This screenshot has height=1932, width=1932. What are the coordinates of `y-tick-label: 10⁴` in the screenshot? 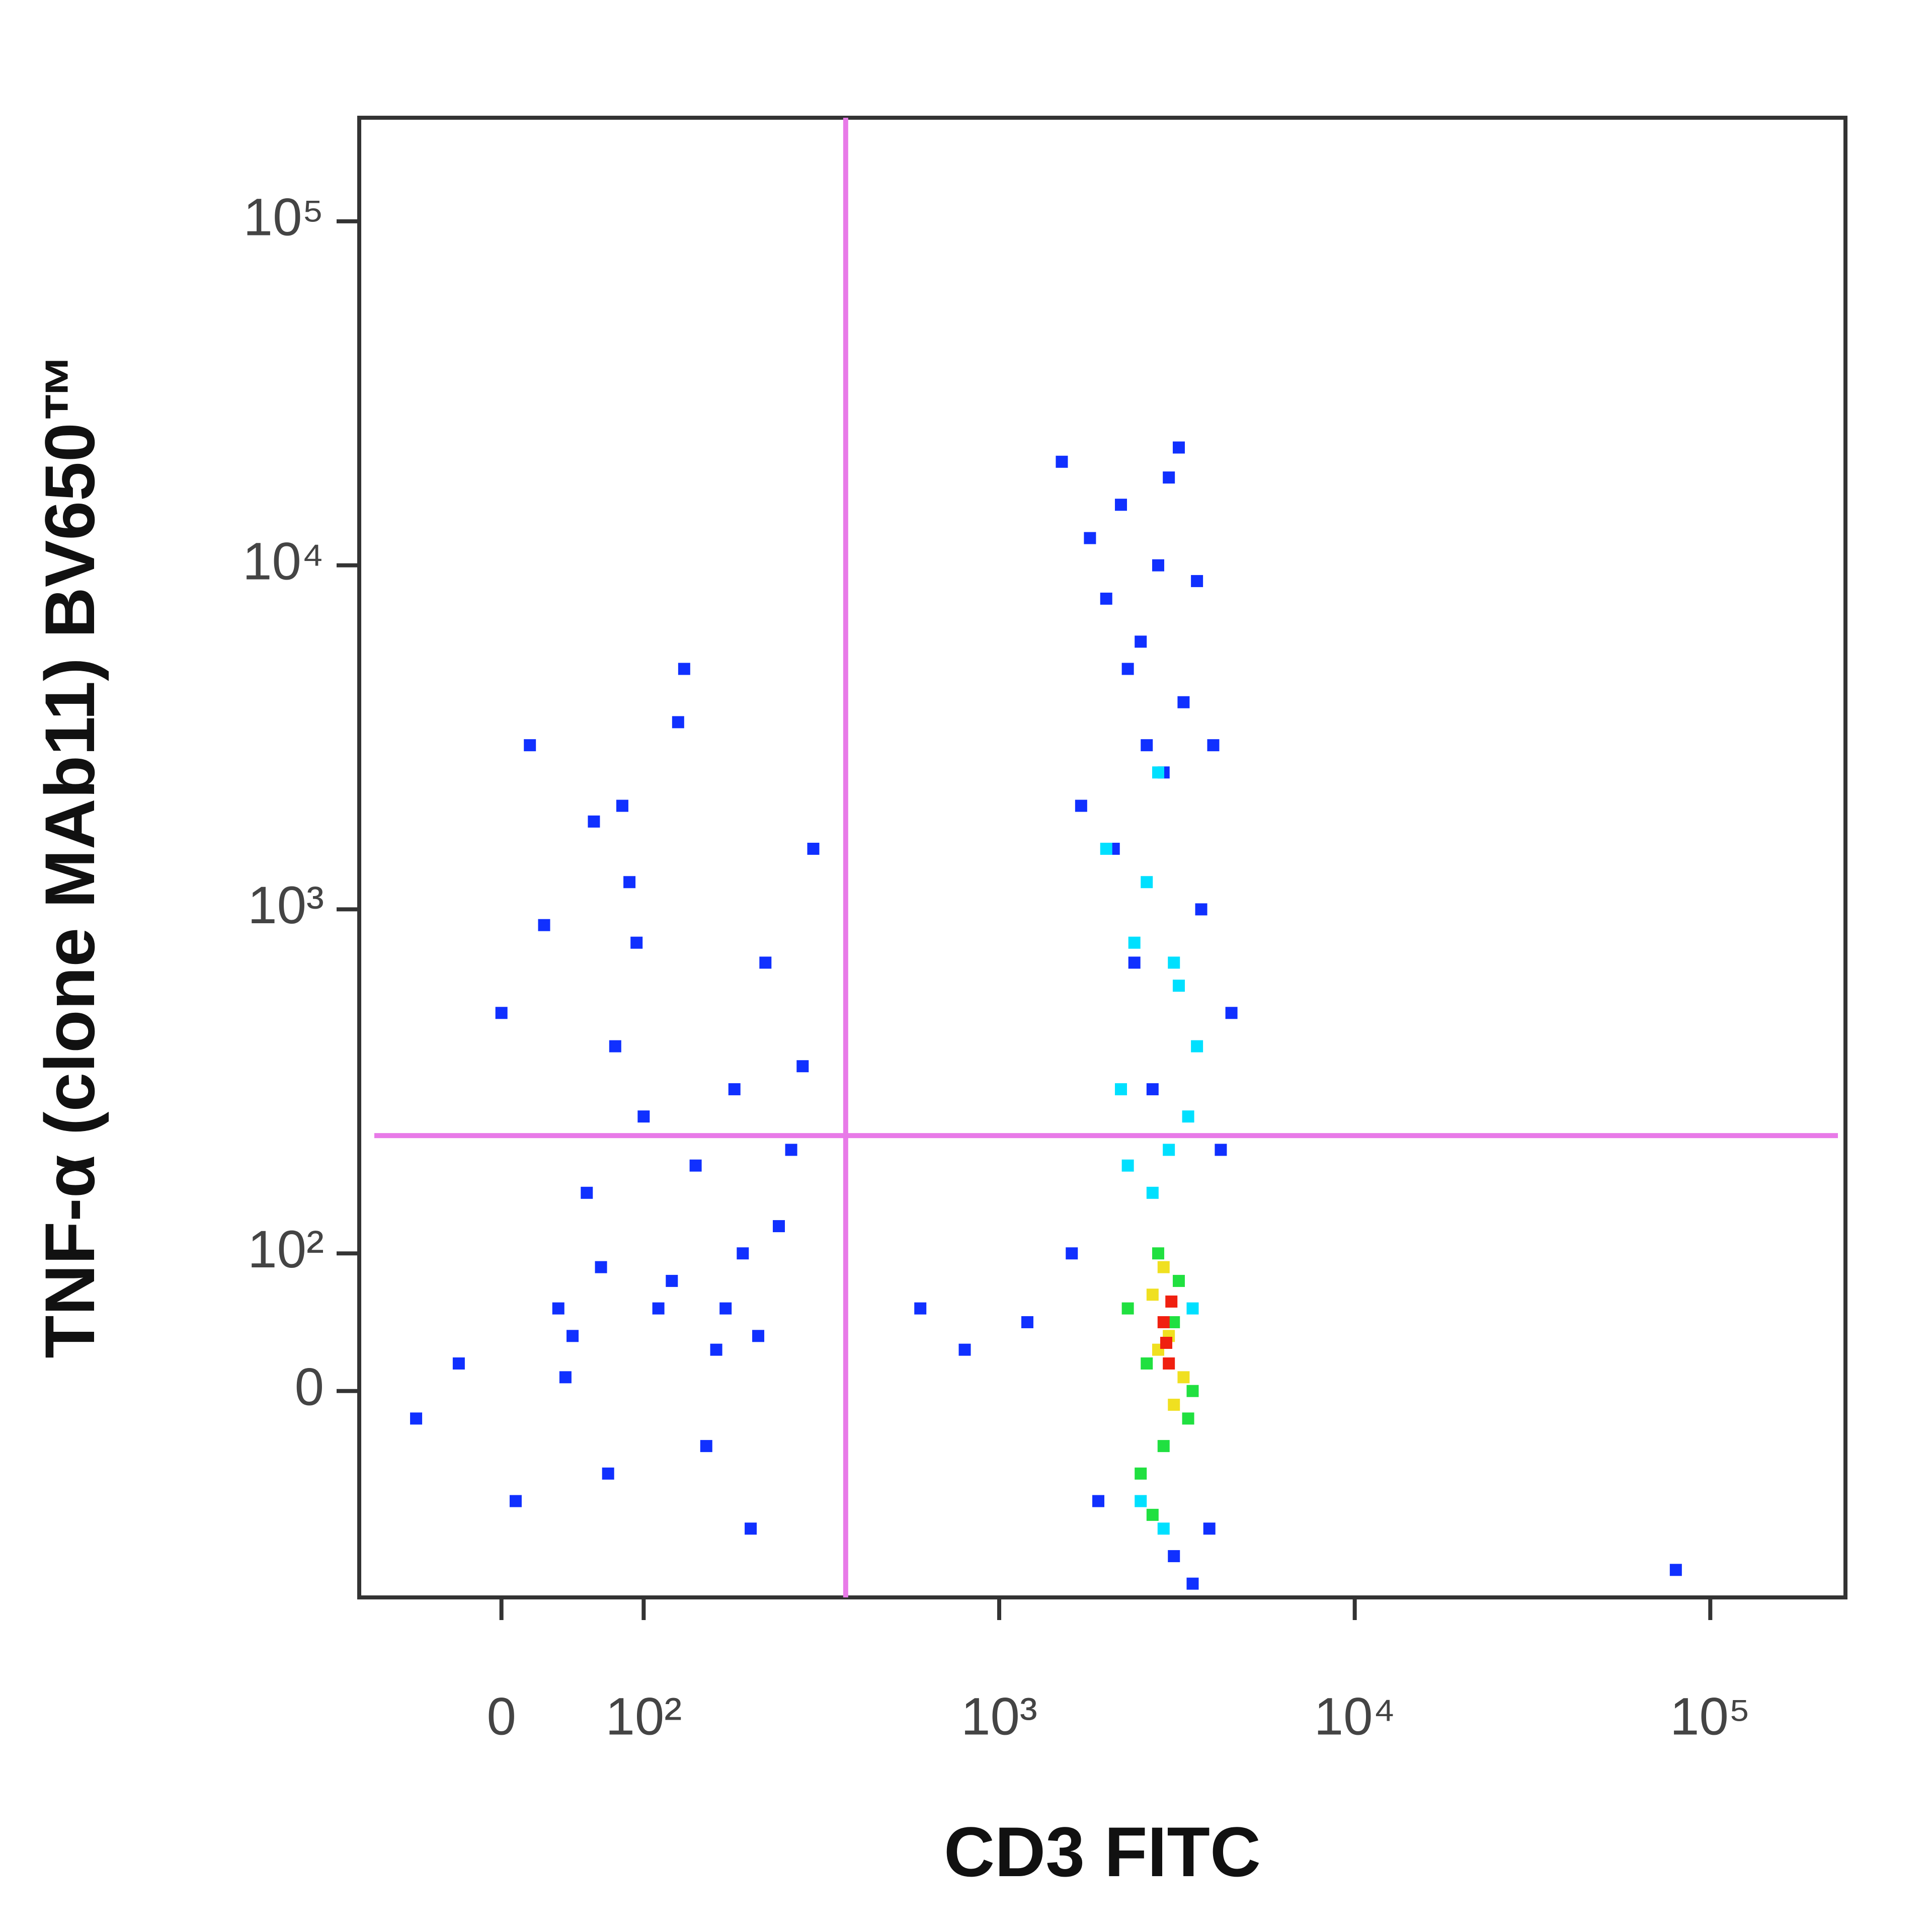 It's located at (284, 562).